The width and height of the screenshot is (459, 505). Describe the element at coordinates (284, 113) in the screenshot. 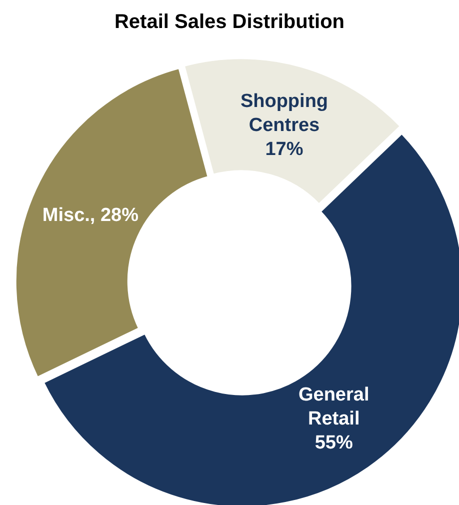

I see `slice-label: Shopping Centres` at that location.